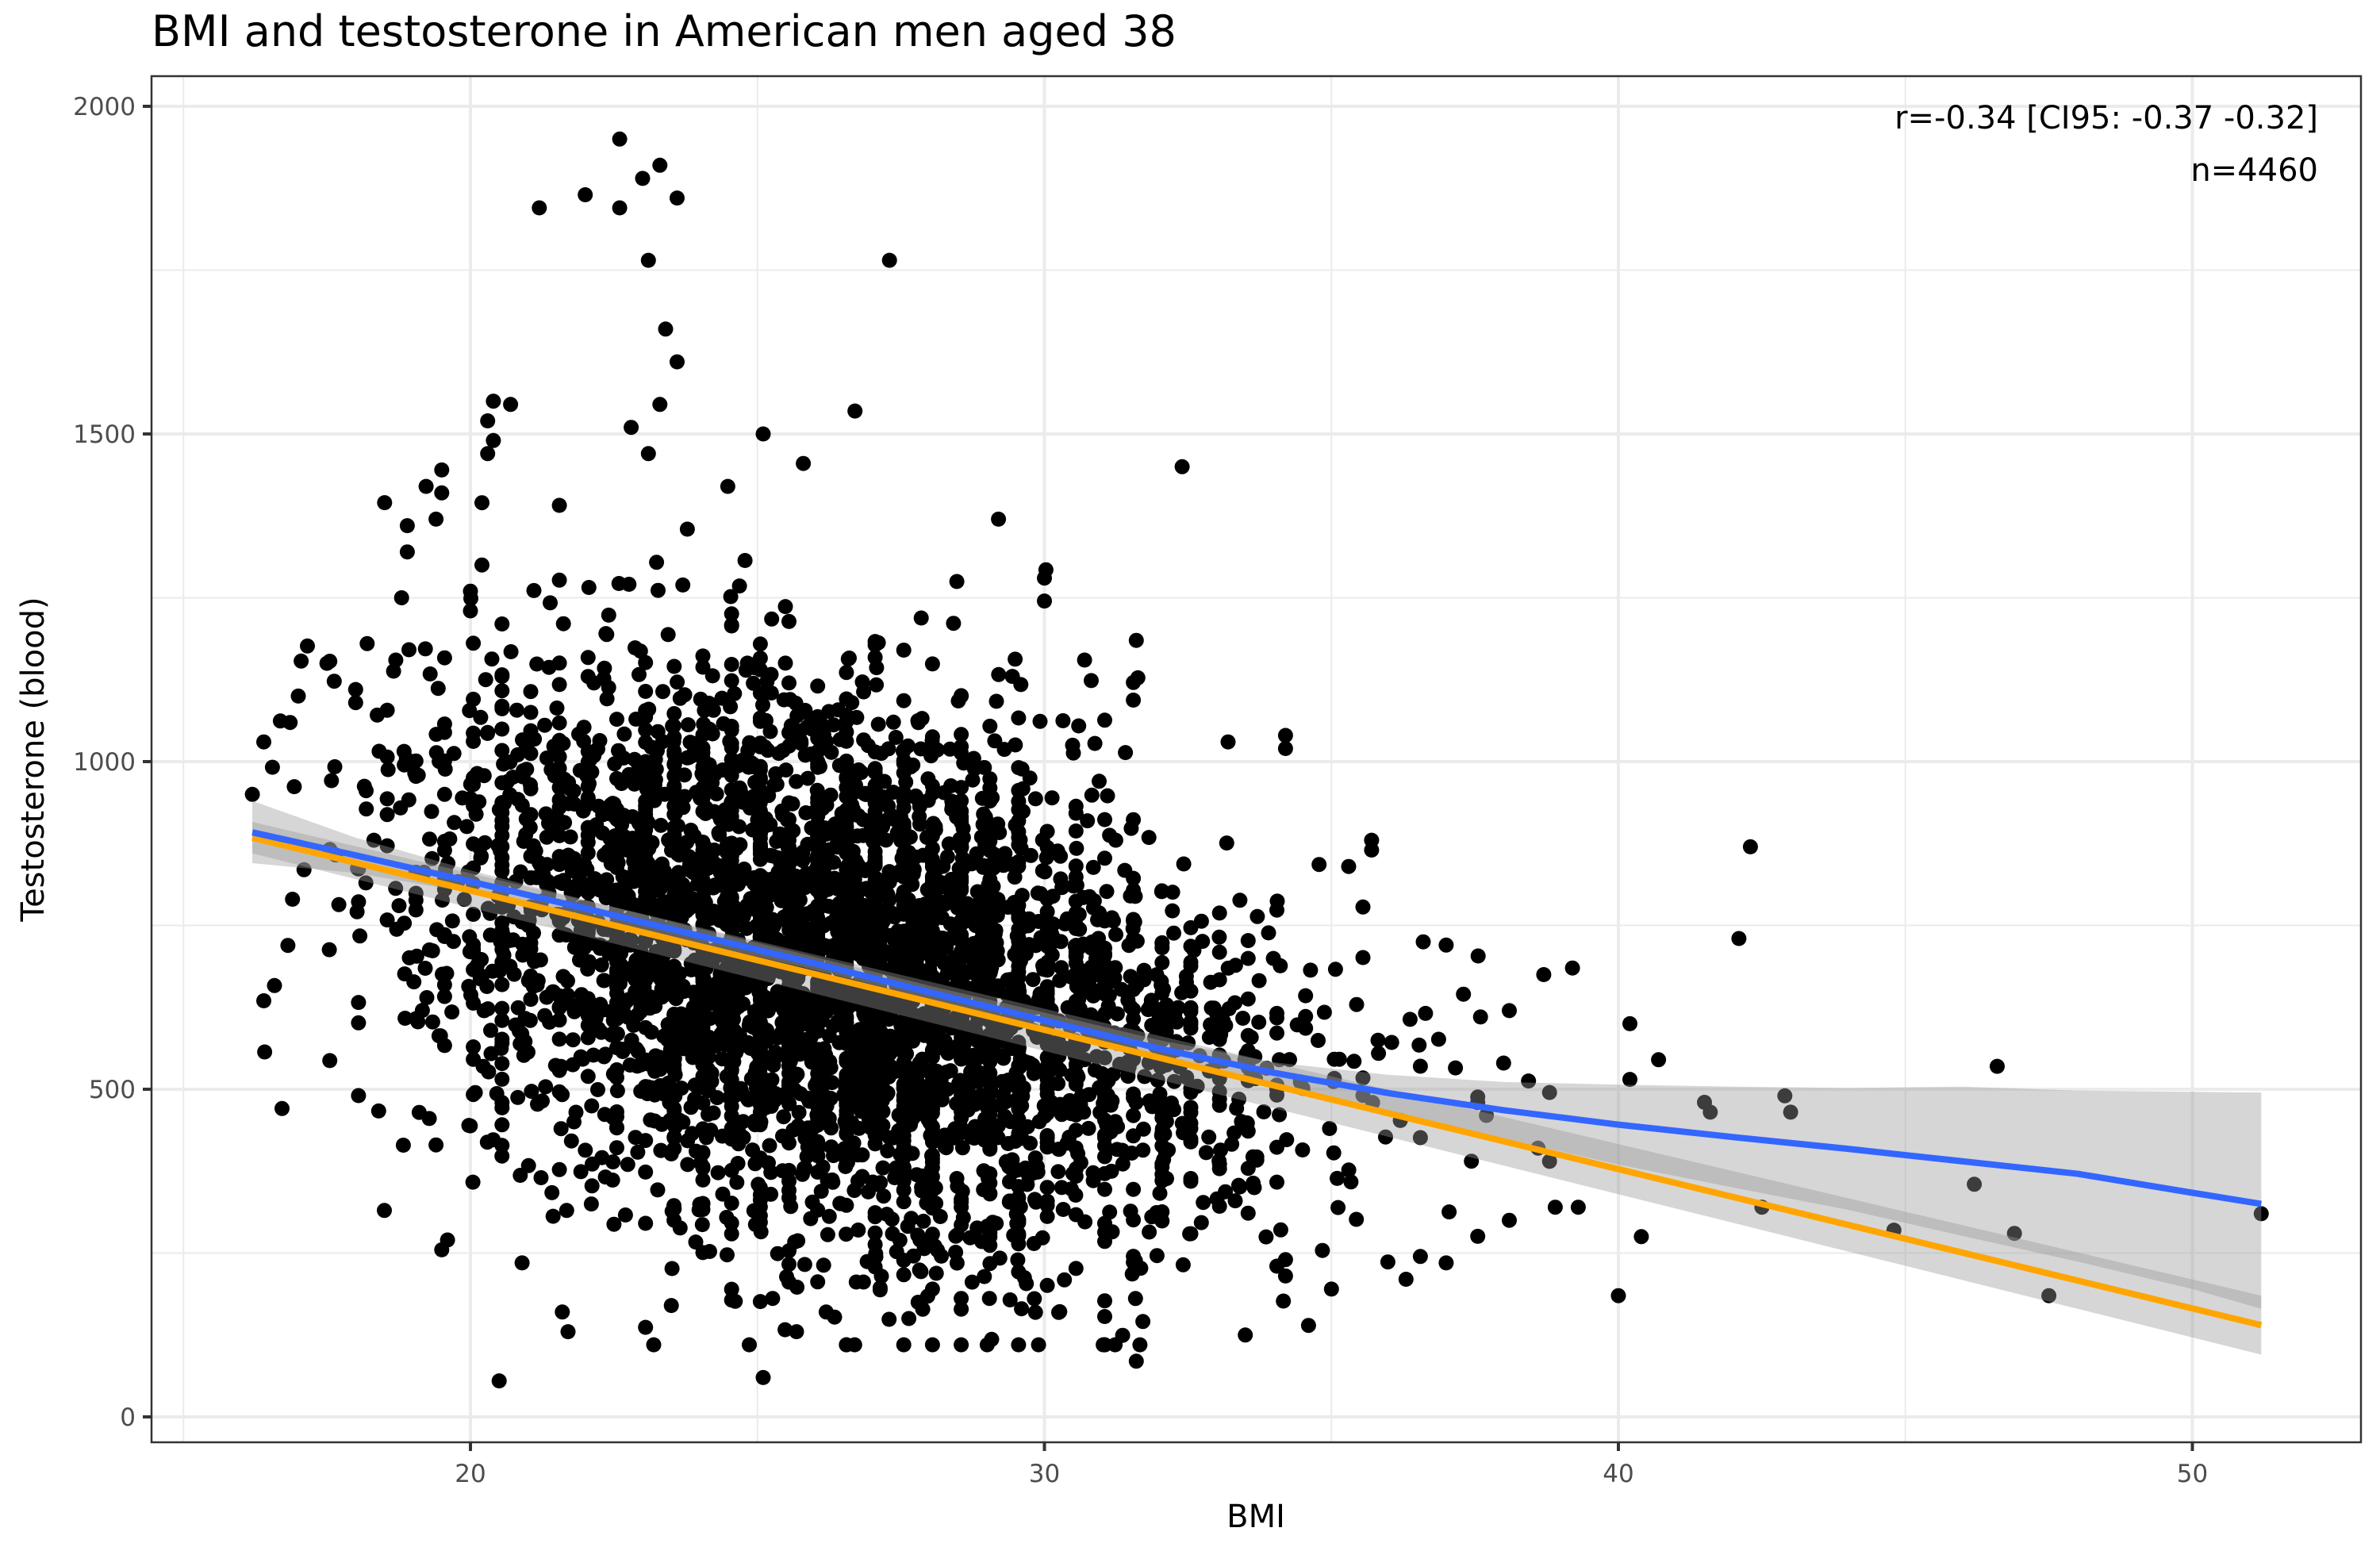 This screenshot has width=2380, height=1547. I want to click on y-tick-label: 2000, so click(104, 107).